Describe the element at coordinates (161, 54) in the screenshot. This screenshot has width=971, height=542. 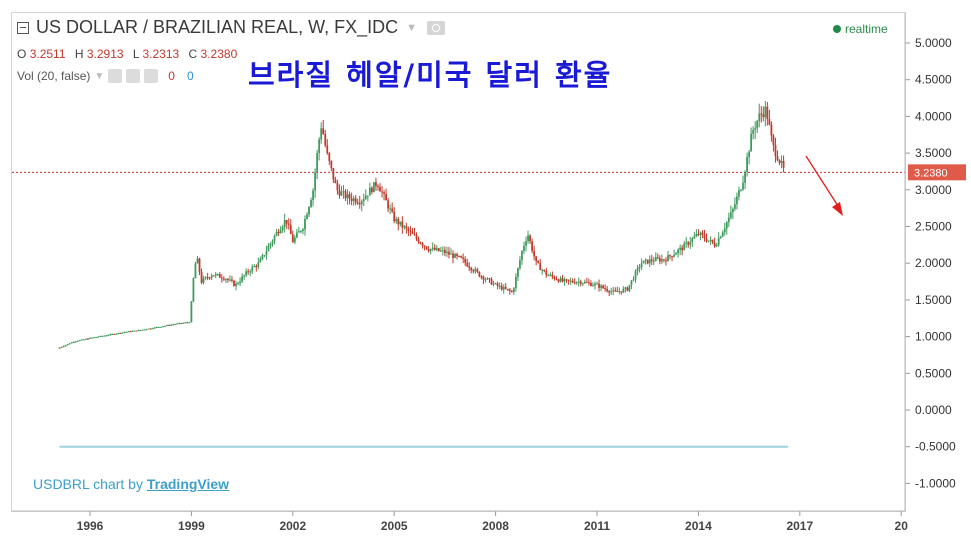
I see `low-value: 3.2313` at that location.